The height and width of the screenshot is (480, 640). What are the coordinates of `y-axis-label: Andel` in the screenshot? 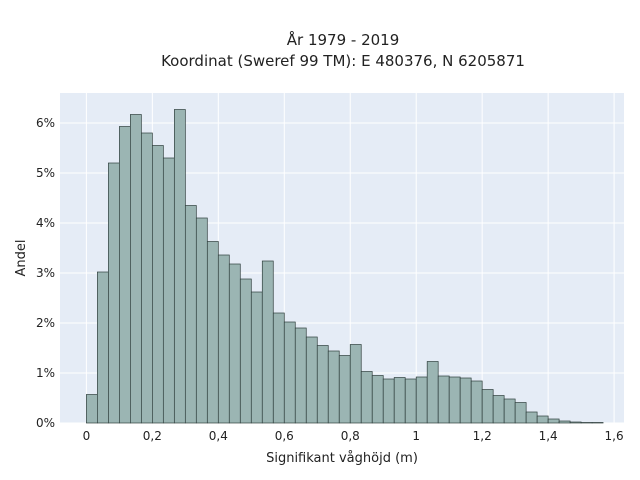 It's located at (21, 258).